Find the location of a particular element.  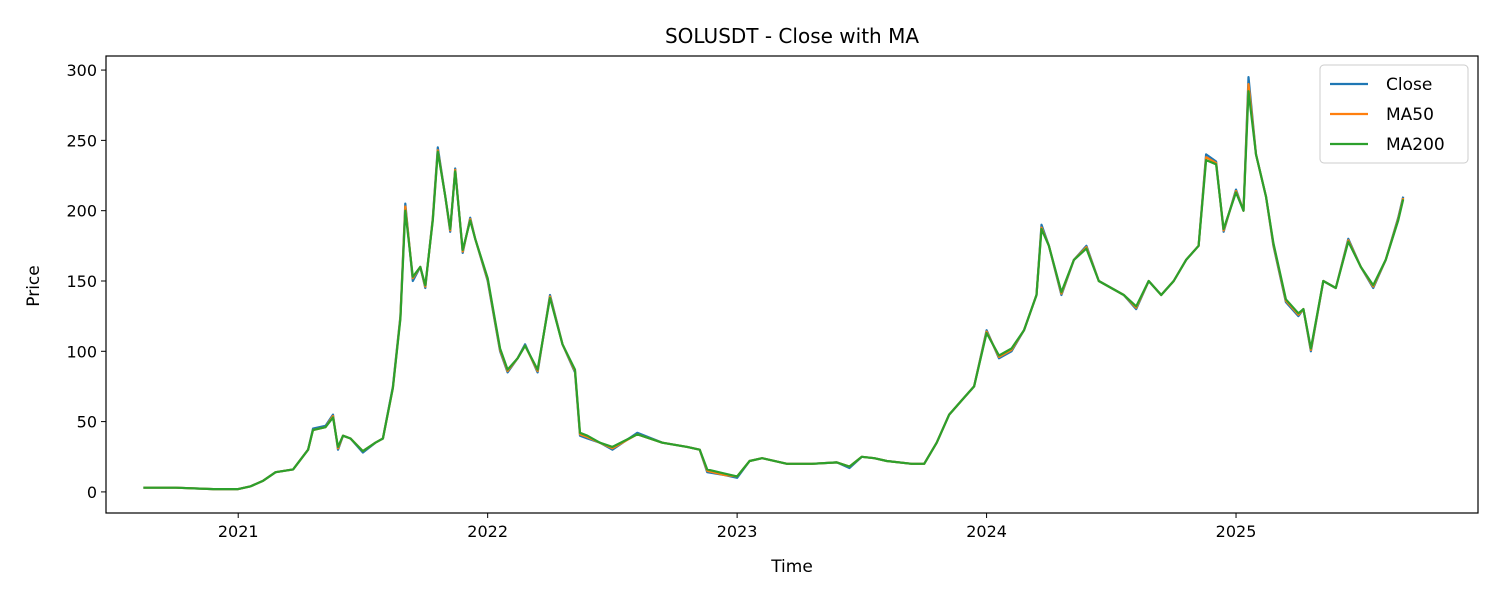

x-tick-label: 2024 is located at coordinates (986, 531).